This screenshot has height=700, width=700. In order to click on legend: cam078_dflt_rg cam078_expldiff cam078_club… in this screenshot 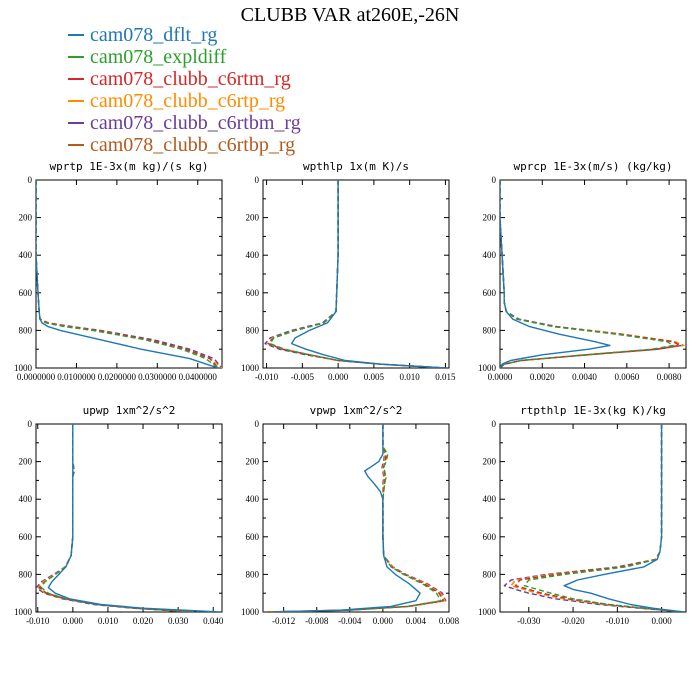, I will do `click(184, 90)`.